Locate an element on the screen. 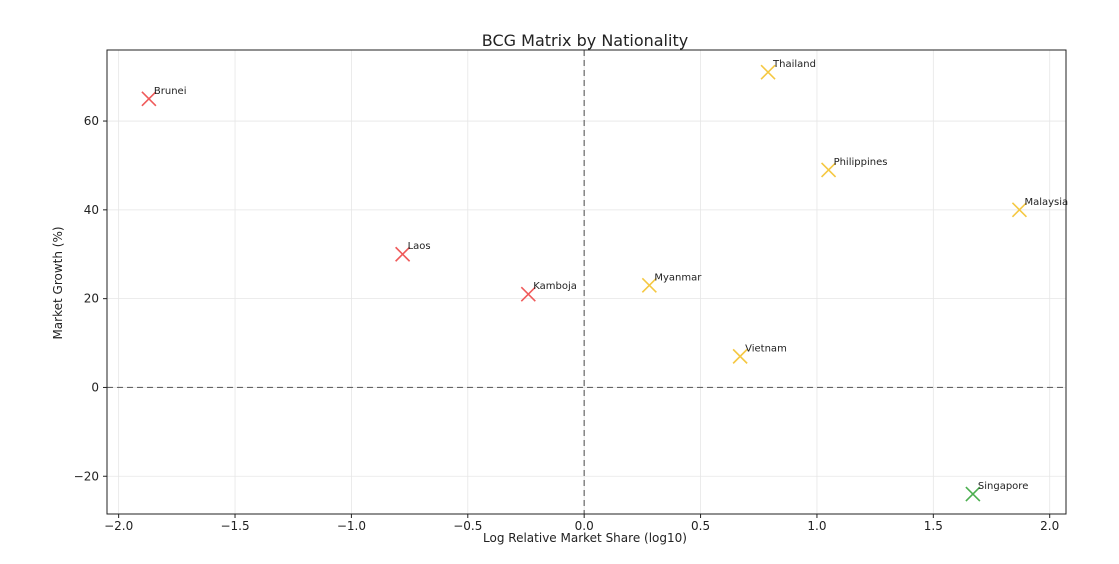 This screenshot has height=564, width=1119. x-axis-ticks: −2.0 −1.5 −1.0 −0.5 0.0 0.5 1.0 1.5 2.0 is located at coordinates (581, 523).